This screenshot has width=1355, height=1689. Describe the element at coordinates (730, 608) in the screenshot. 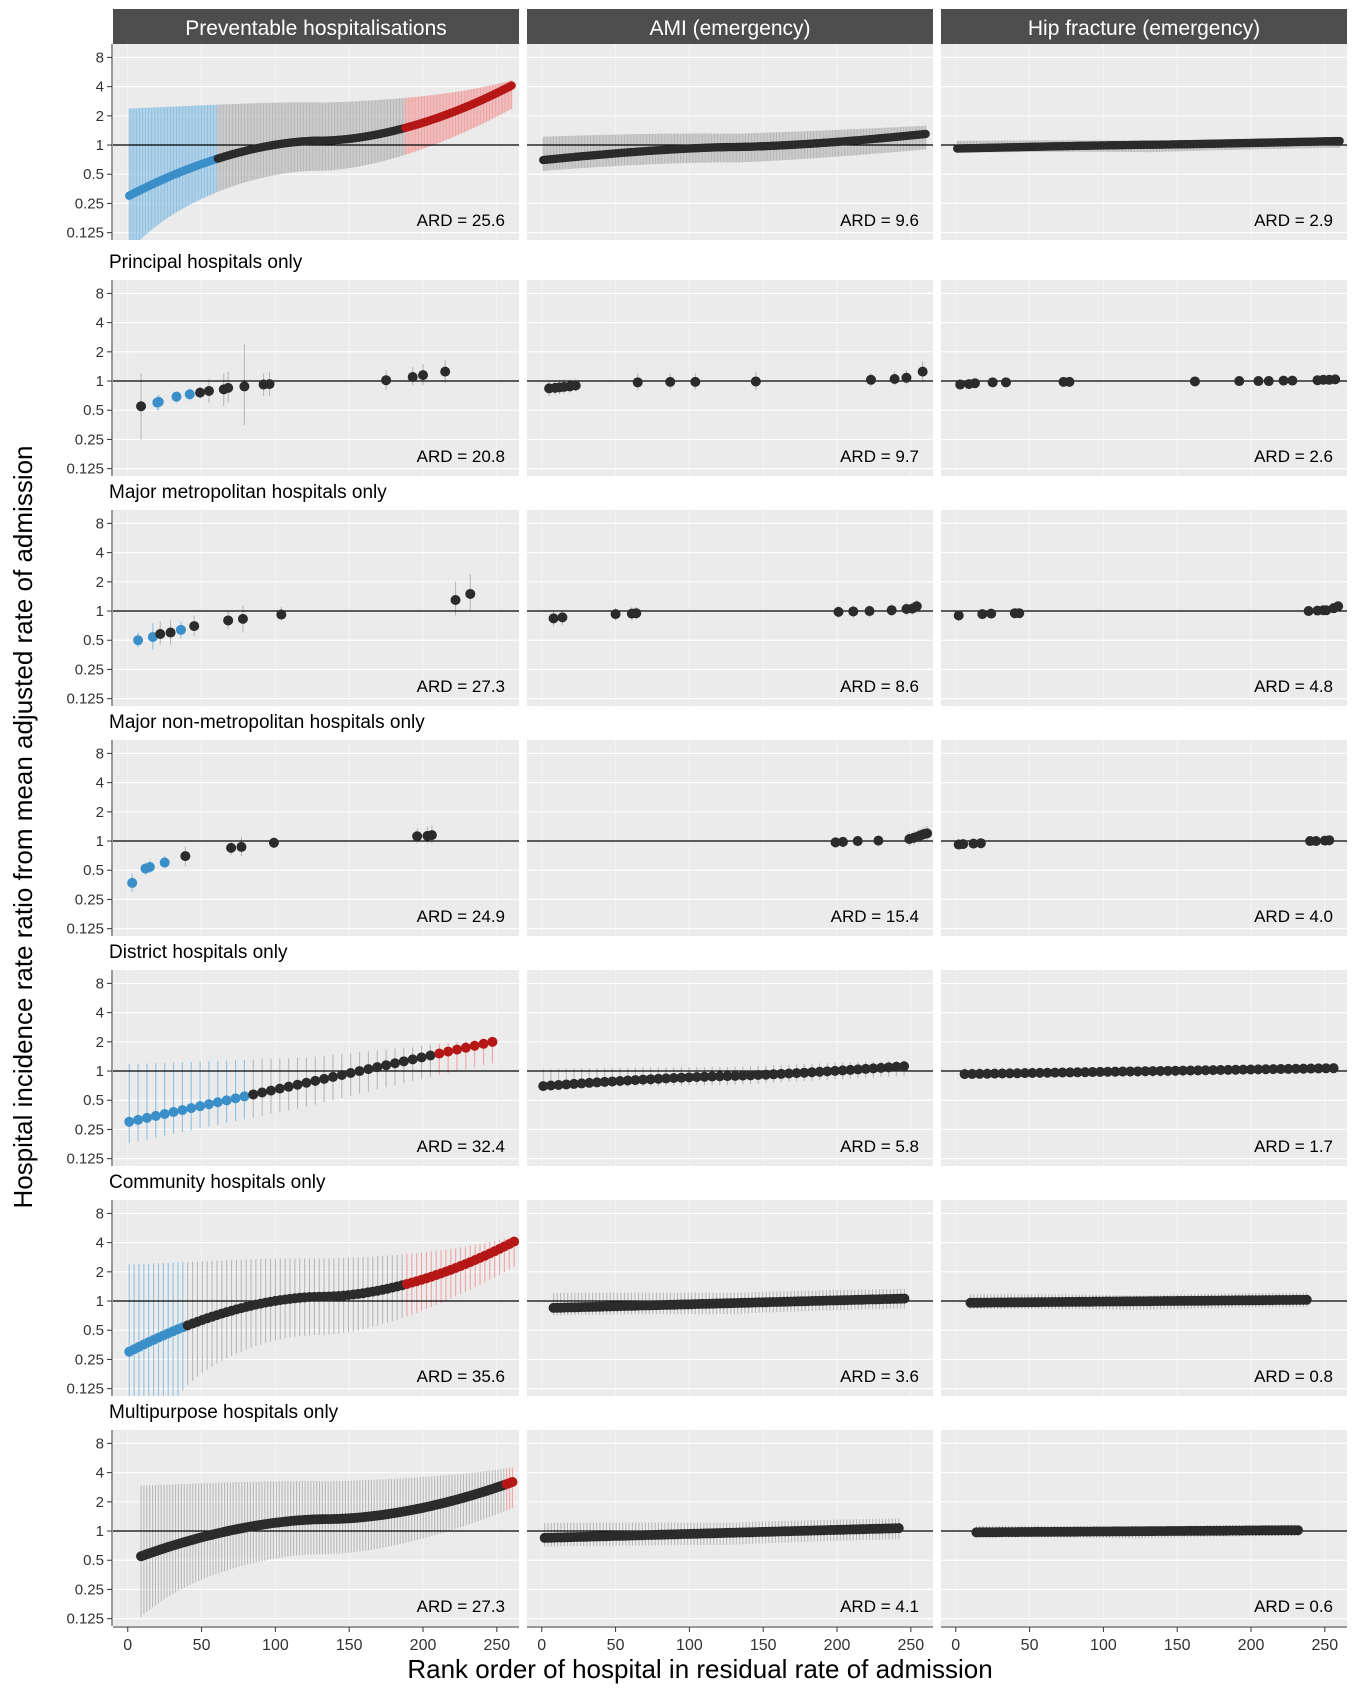

I see `panel-r3-c2: ARD = 8.6` at that location.